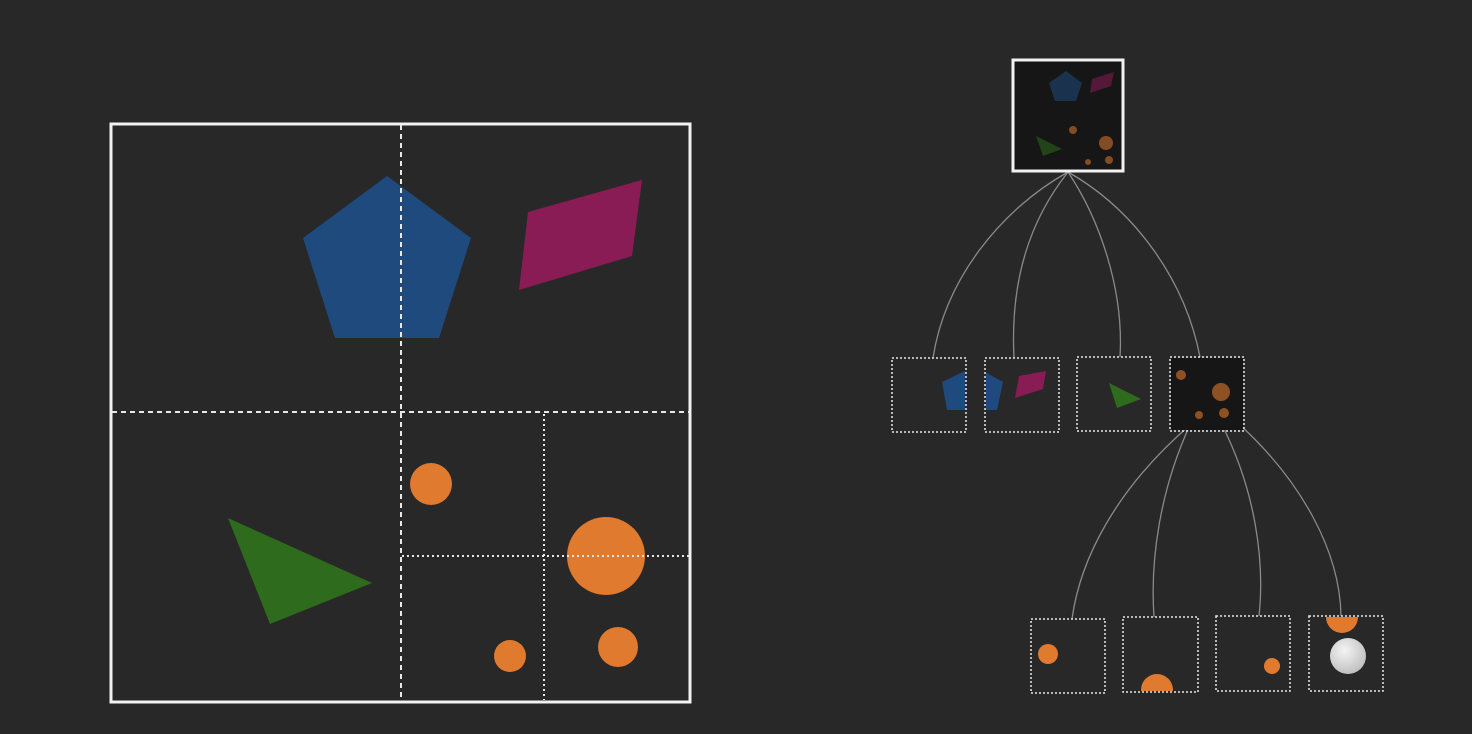 Image resolution: width=1472 pixels, height=734 pixels. I want to click on tree-node-se-ne, so click(1160, 654).